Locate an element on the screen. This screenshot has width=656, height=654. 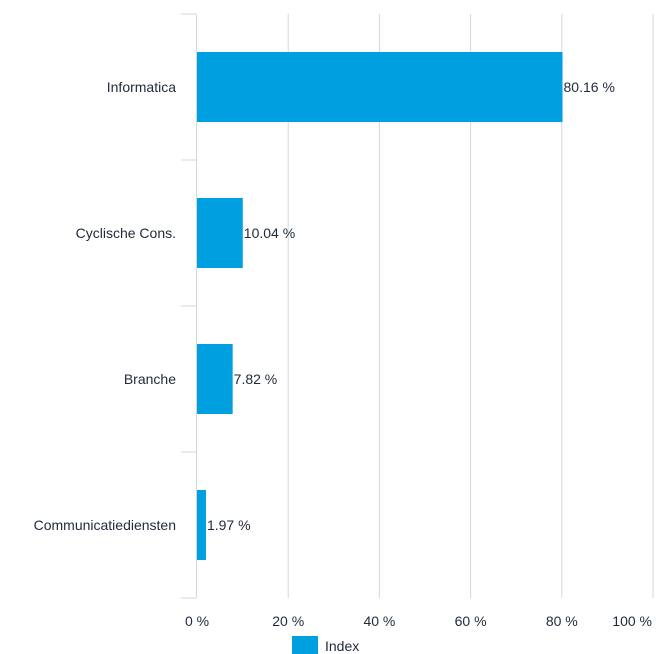
bar-branche is located at coordinates (215, 379).